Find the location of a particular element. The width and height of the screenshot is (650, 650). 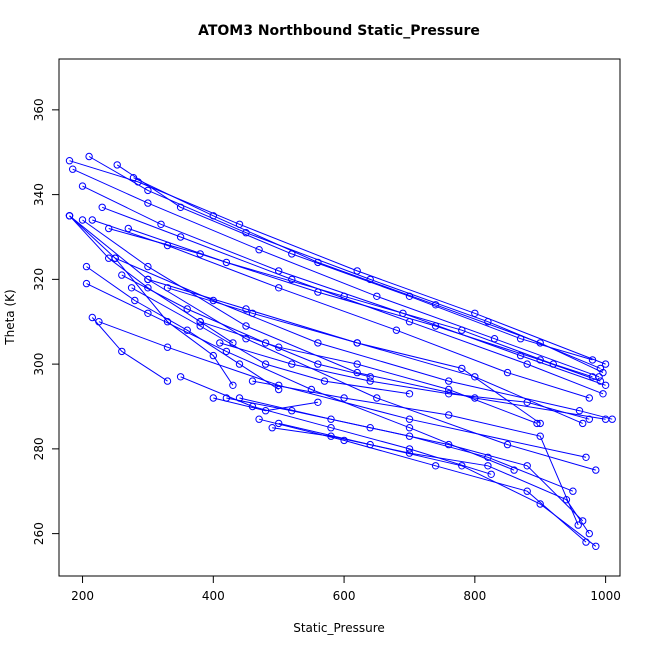

y-tick-label: 320 is located at coordinates (39, 279).